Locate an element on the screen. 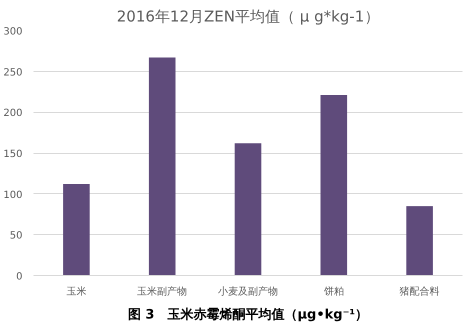 Image resolution: width=472 pixels, height=327 pixels. y-tick-label: 250 is located at coordinates (13, 72).